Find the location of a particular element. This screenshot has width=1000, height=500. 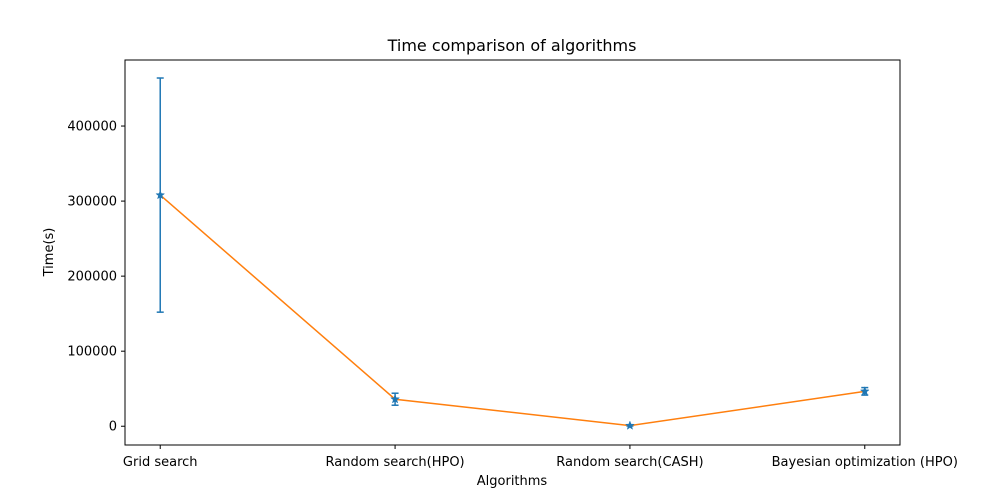

y-tick-label: 300000 is located at coordinates (92, 202).